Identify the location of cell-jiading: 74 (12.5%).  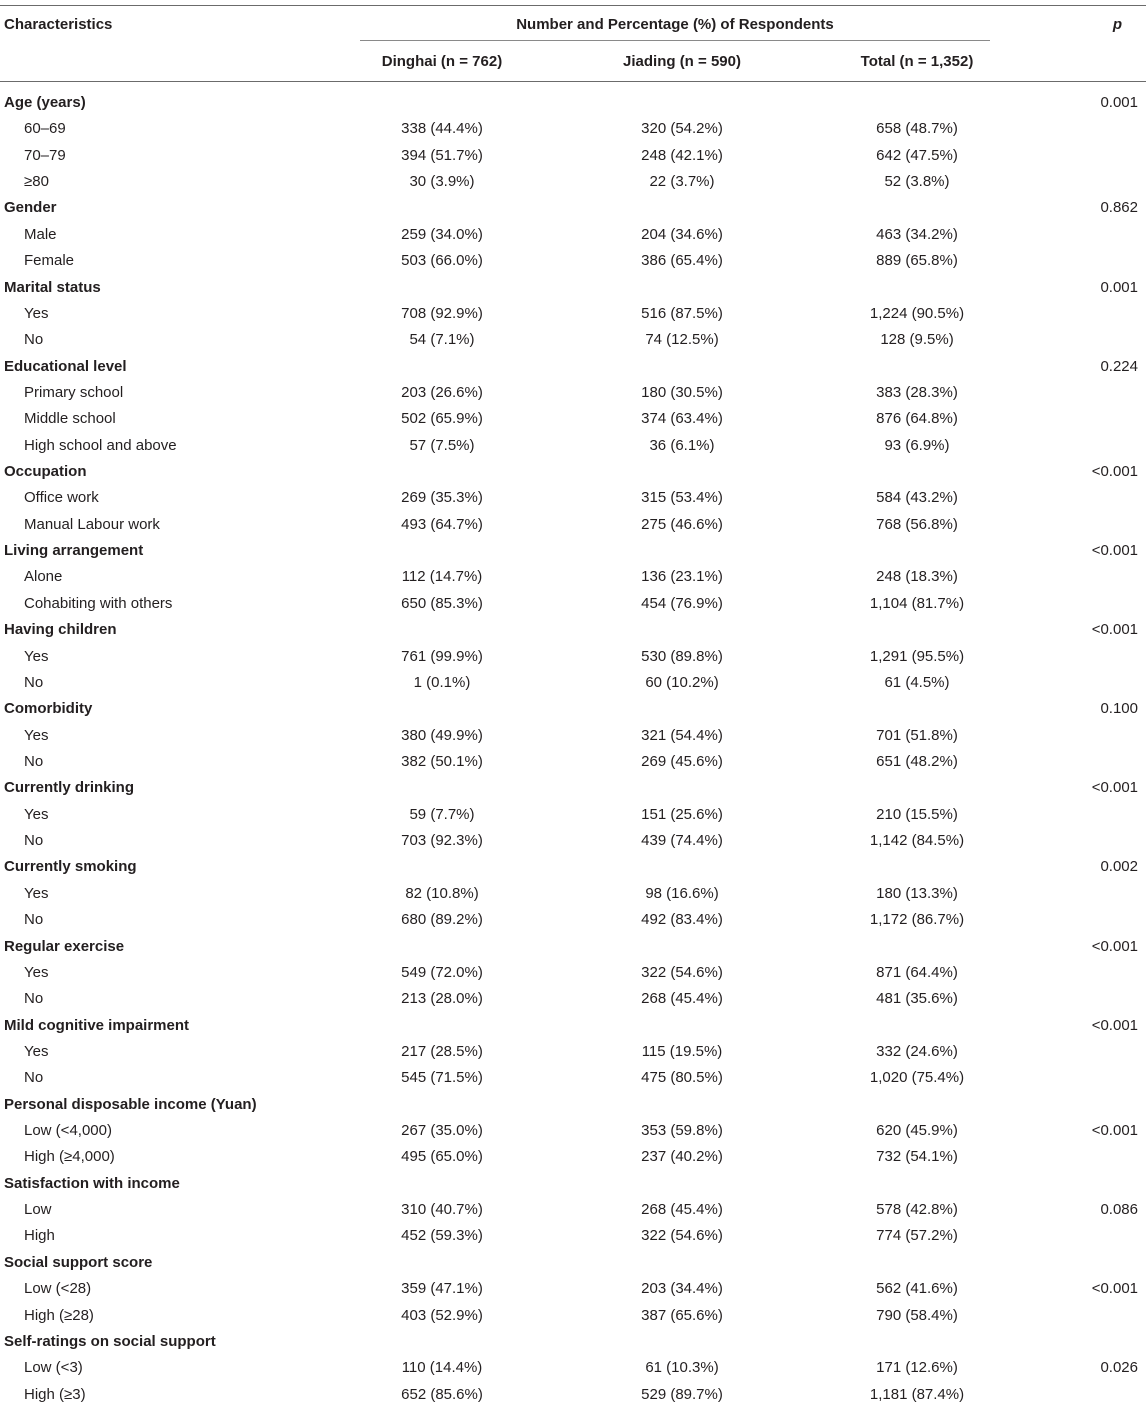
(682, 340).